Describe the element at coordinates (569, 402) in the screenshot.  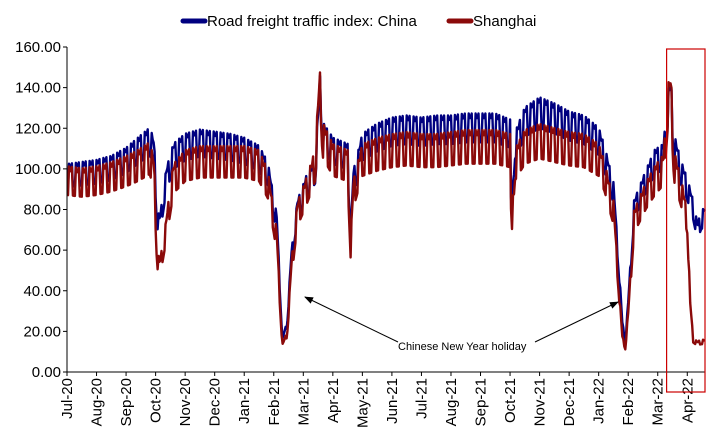
I see `x-tick-label: Dec-21` at that location.